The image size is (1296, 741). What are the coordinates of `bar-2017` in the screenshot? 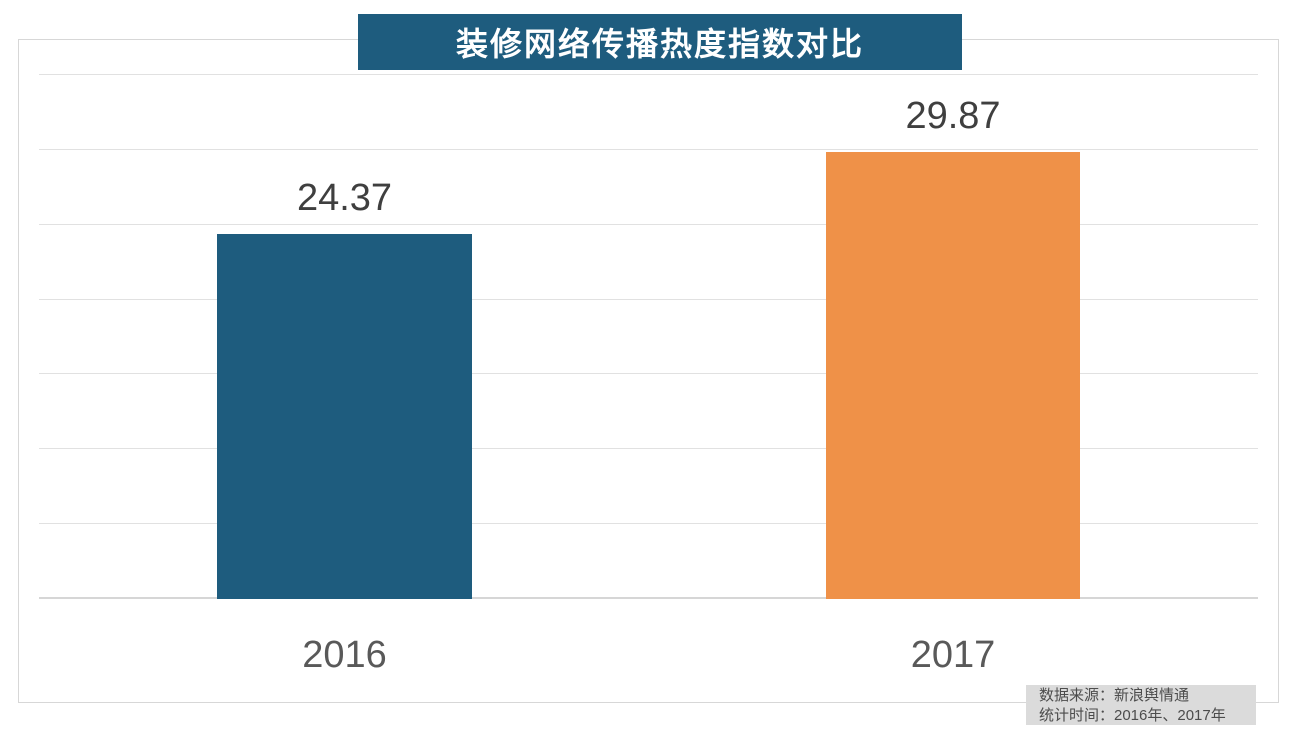 It's located at (953, 375).